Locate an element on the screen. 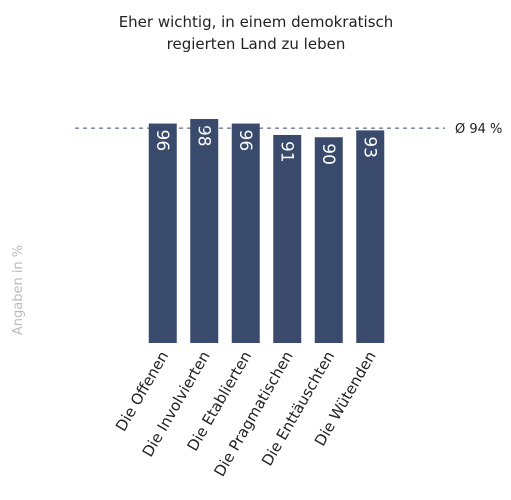  value-label: 91 is located at coordinates (286, 152).